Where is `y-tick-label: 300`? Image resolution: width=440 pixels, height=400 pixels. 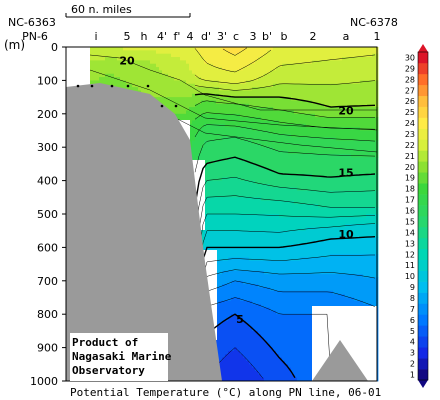 y-tick-label: 300 is located at coordinates (47, 147).